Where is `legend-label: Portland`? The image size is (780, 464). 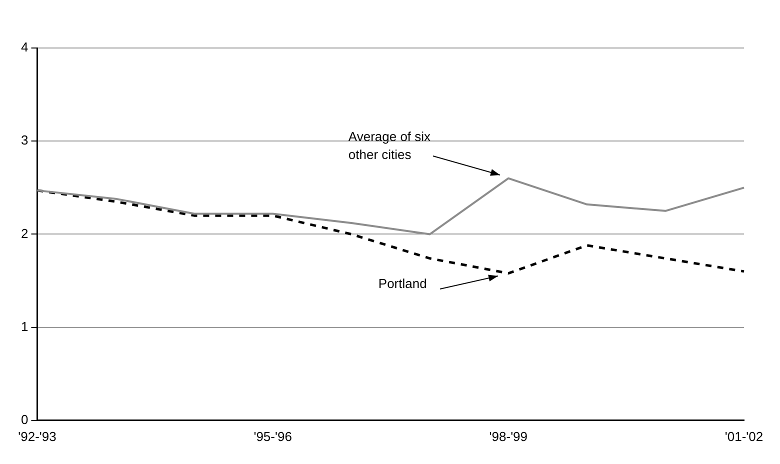
legend-label: Portland is located at coordinates (403, 284).